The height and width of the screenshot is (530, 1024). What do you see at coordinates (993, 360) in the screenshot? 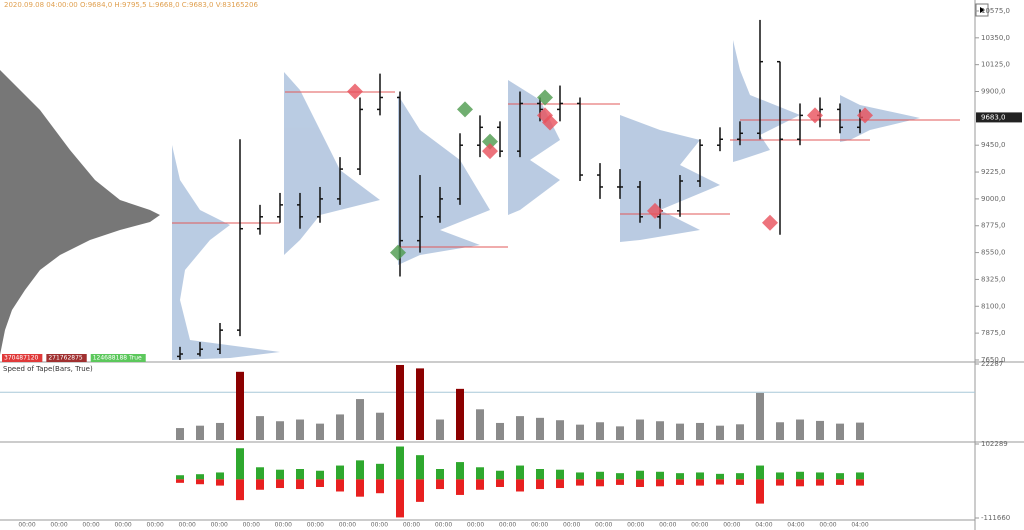
I see `y-tick-label: 7650,0` at bounding box center [993, 360].